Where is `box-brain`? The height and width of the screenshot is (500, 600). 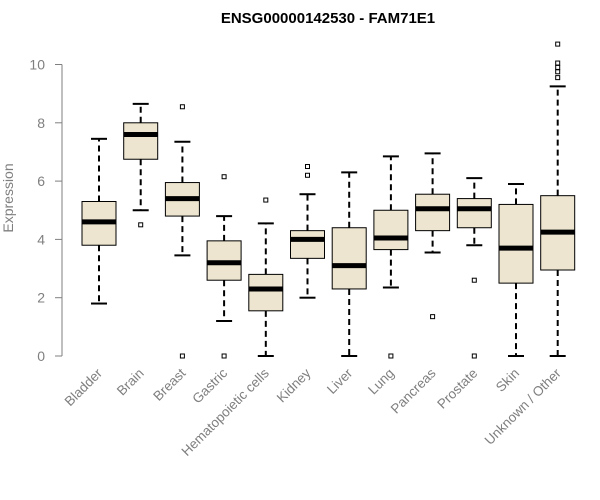 box-brain is located at coordinates (141, 165).